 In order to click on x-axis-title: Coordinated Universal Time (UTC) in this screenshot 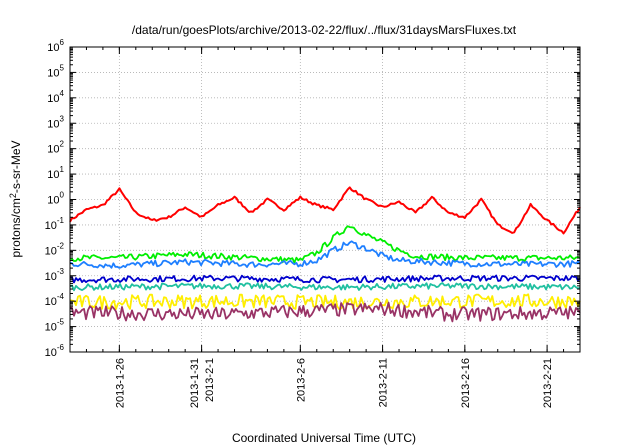, I will do `click(324, 438)`.